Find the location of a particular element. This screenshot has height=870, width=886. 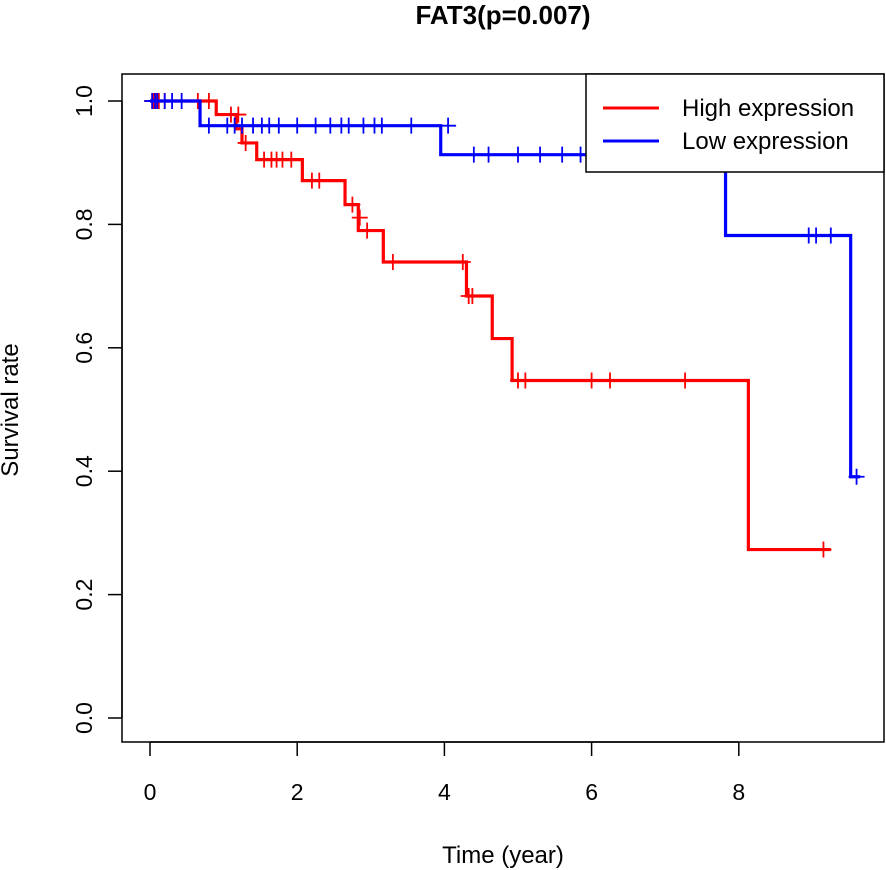

y-tick-label: 0.0 is located at coordinates (84, 718).